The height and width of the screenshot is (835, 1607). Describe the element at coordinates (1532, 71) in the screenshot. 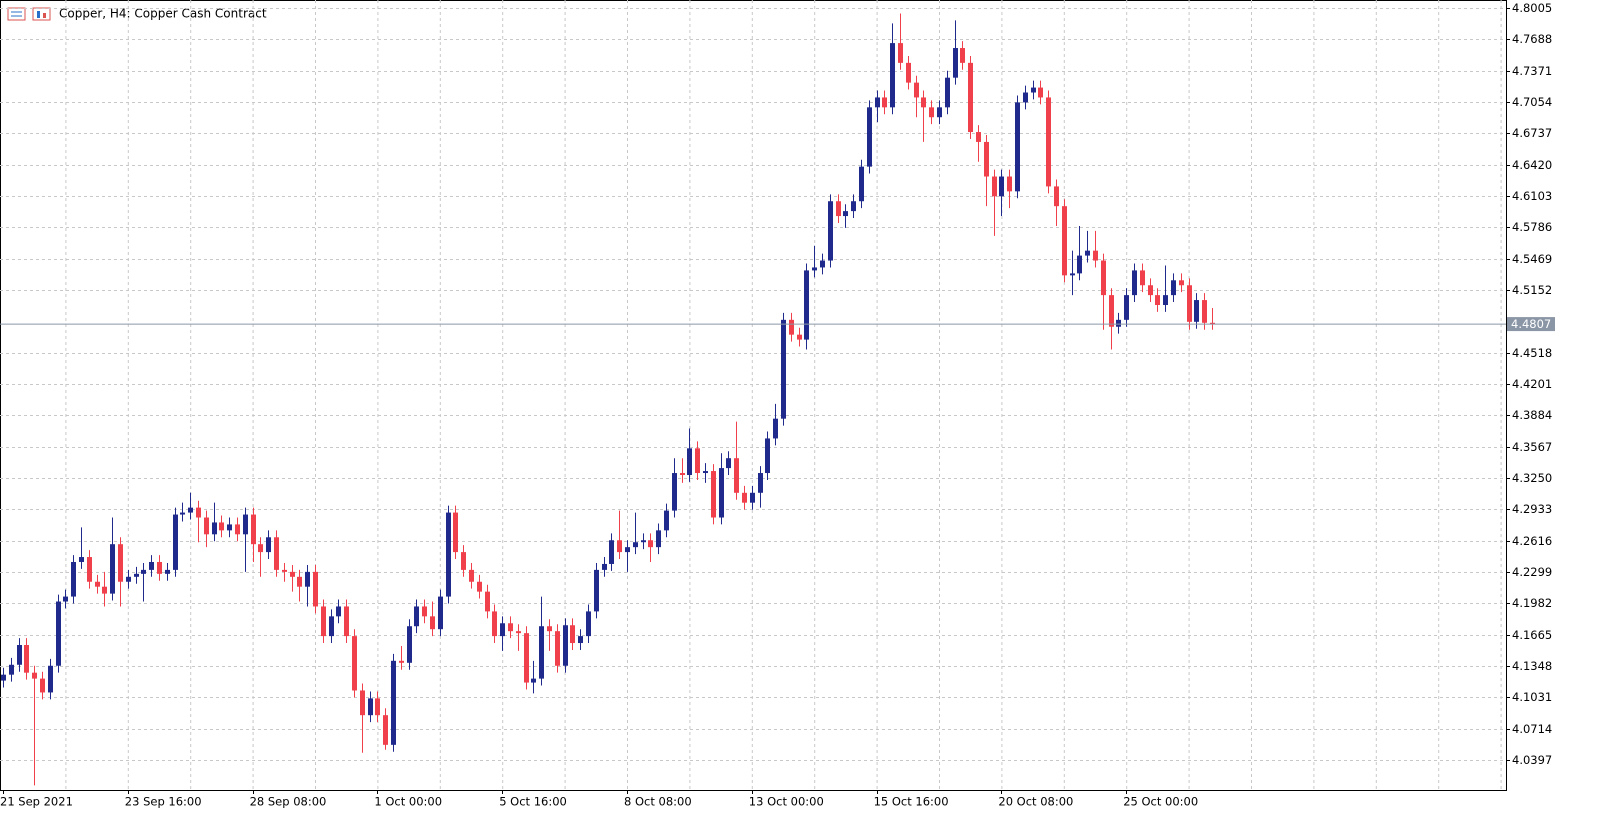

I see `y-tick-label: 4.7371` at that location.